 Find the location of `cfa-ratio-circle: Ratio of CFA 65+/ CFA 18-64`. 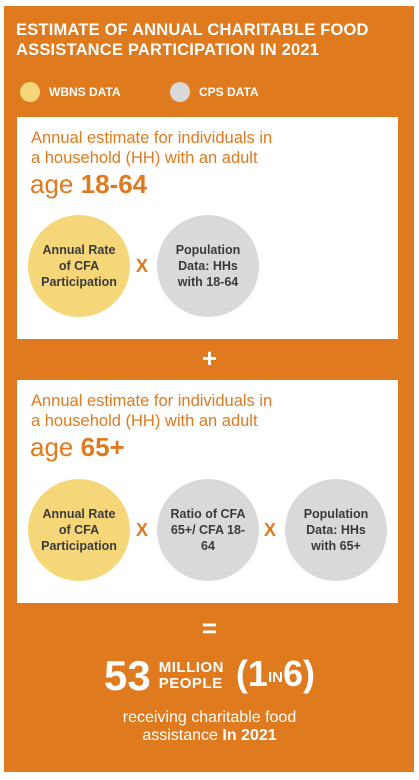

cfa-ratio-circle: Ratio of CFA 65+/ CFA 18-64 is located at coordinates (208, 530).